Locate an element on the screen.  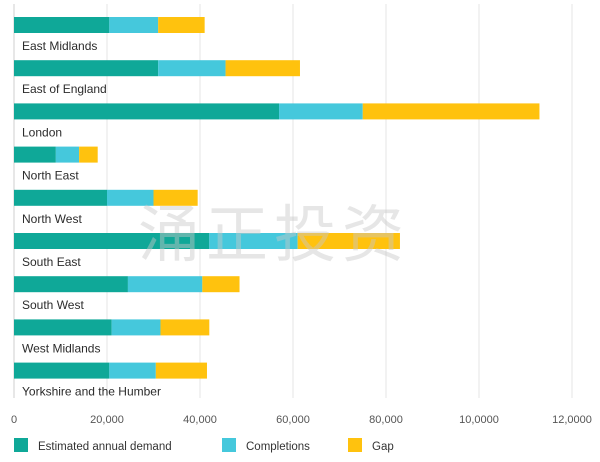
category-label: South West is located at coordinates (53, 305).